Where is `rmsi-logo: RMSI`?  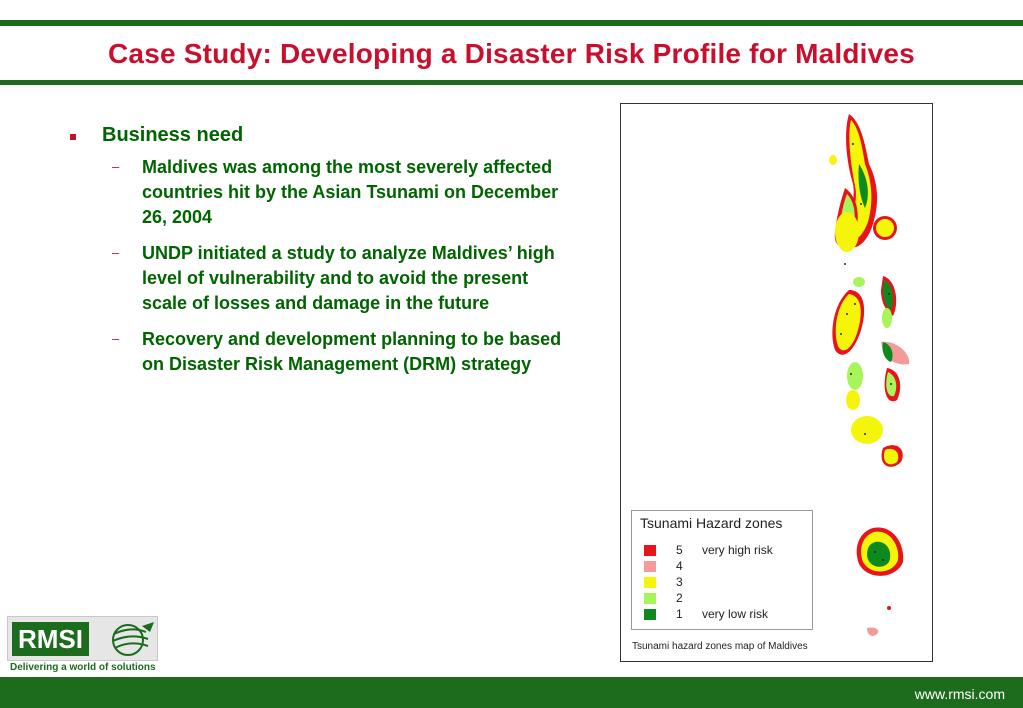 rmsi-logo: RMSI is located at coordinates (82, 638).